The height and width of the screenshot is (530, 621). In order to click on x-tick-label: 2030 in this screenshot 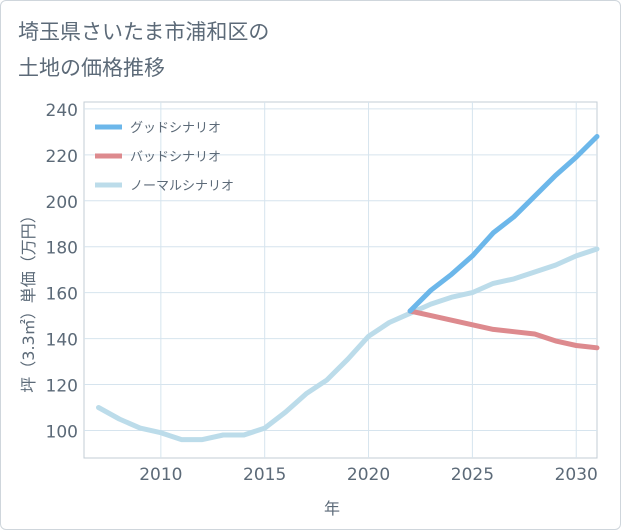, I will do `click(576, 475)`.